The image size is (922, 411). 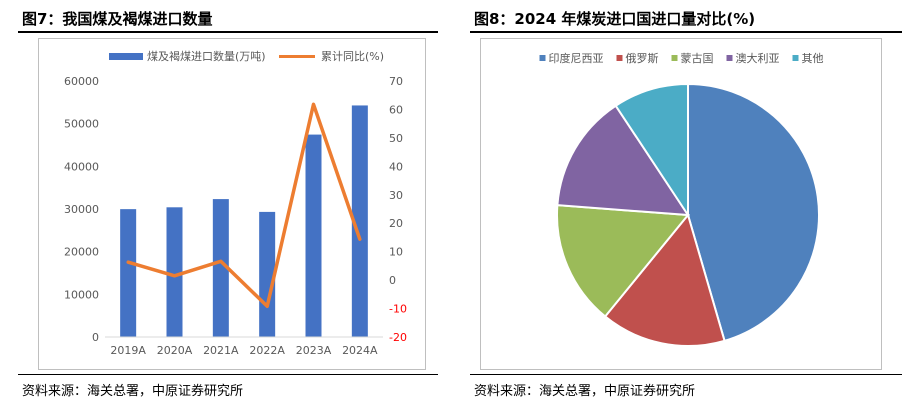 What do you see at coordinates (359, 221) in the screenshot?
I see `bar-2024A` at bounding box center [359, 221].